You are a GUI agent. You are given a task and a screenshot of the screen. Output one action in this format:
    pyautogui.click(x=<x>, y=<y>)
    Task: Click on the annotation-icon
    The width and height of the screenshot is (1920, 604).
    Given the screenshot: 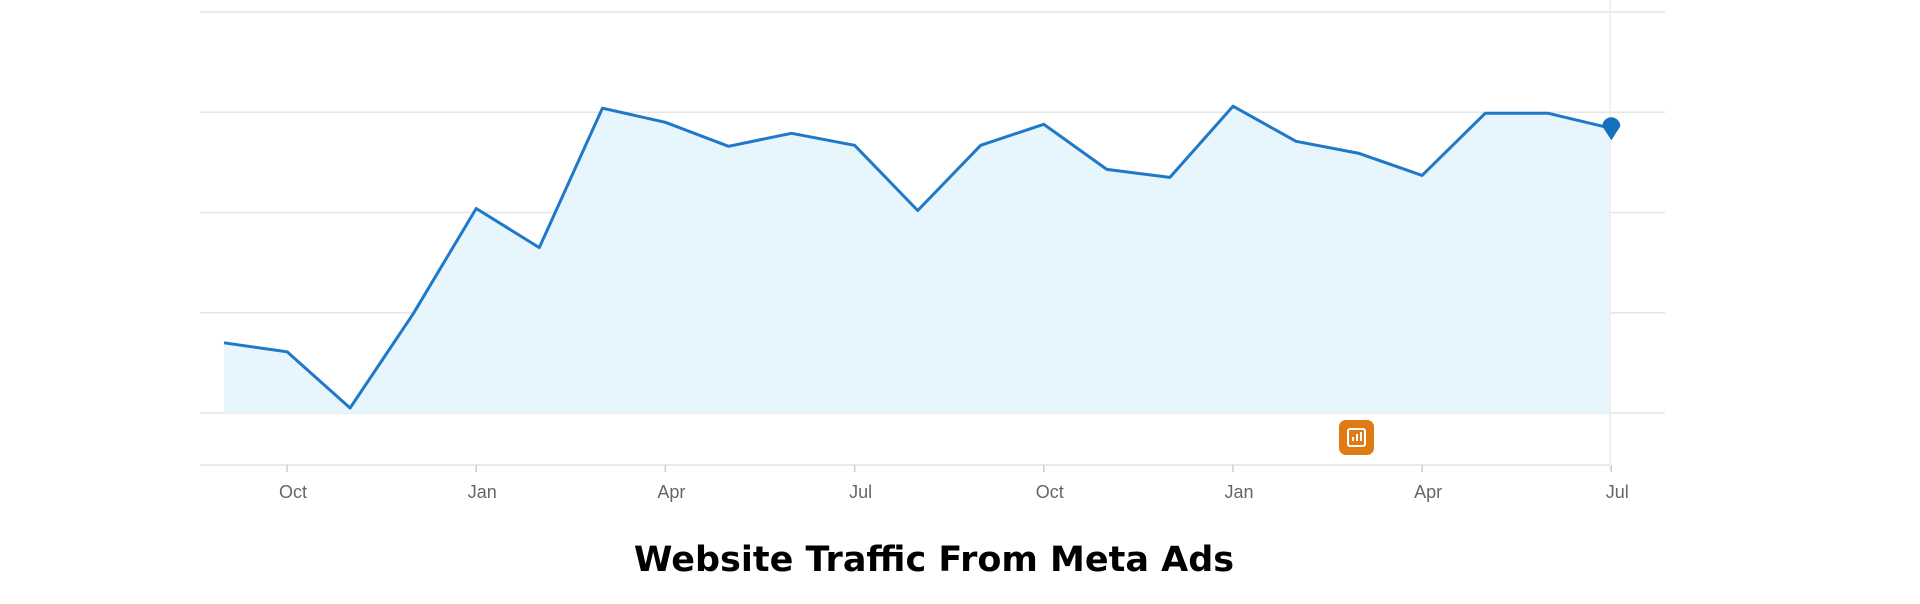 What is the action you would take?
    pyautogui.click(x=1356, y=437)
    